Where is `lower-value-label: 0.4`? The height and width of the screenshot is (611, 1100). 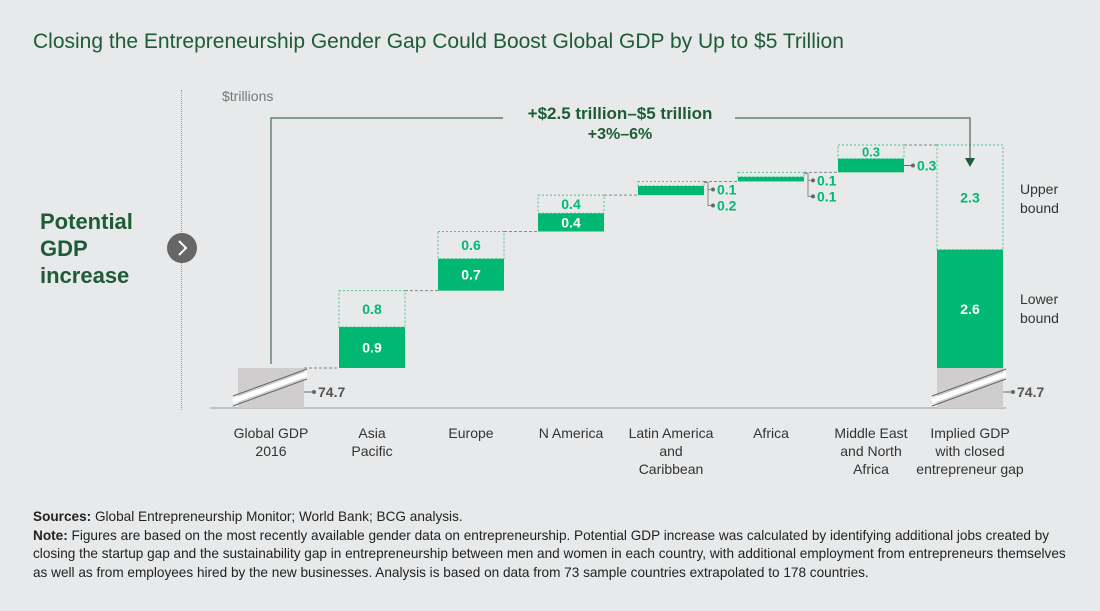 lower-value-label: 0.4 is located at coordinates (571, 222).